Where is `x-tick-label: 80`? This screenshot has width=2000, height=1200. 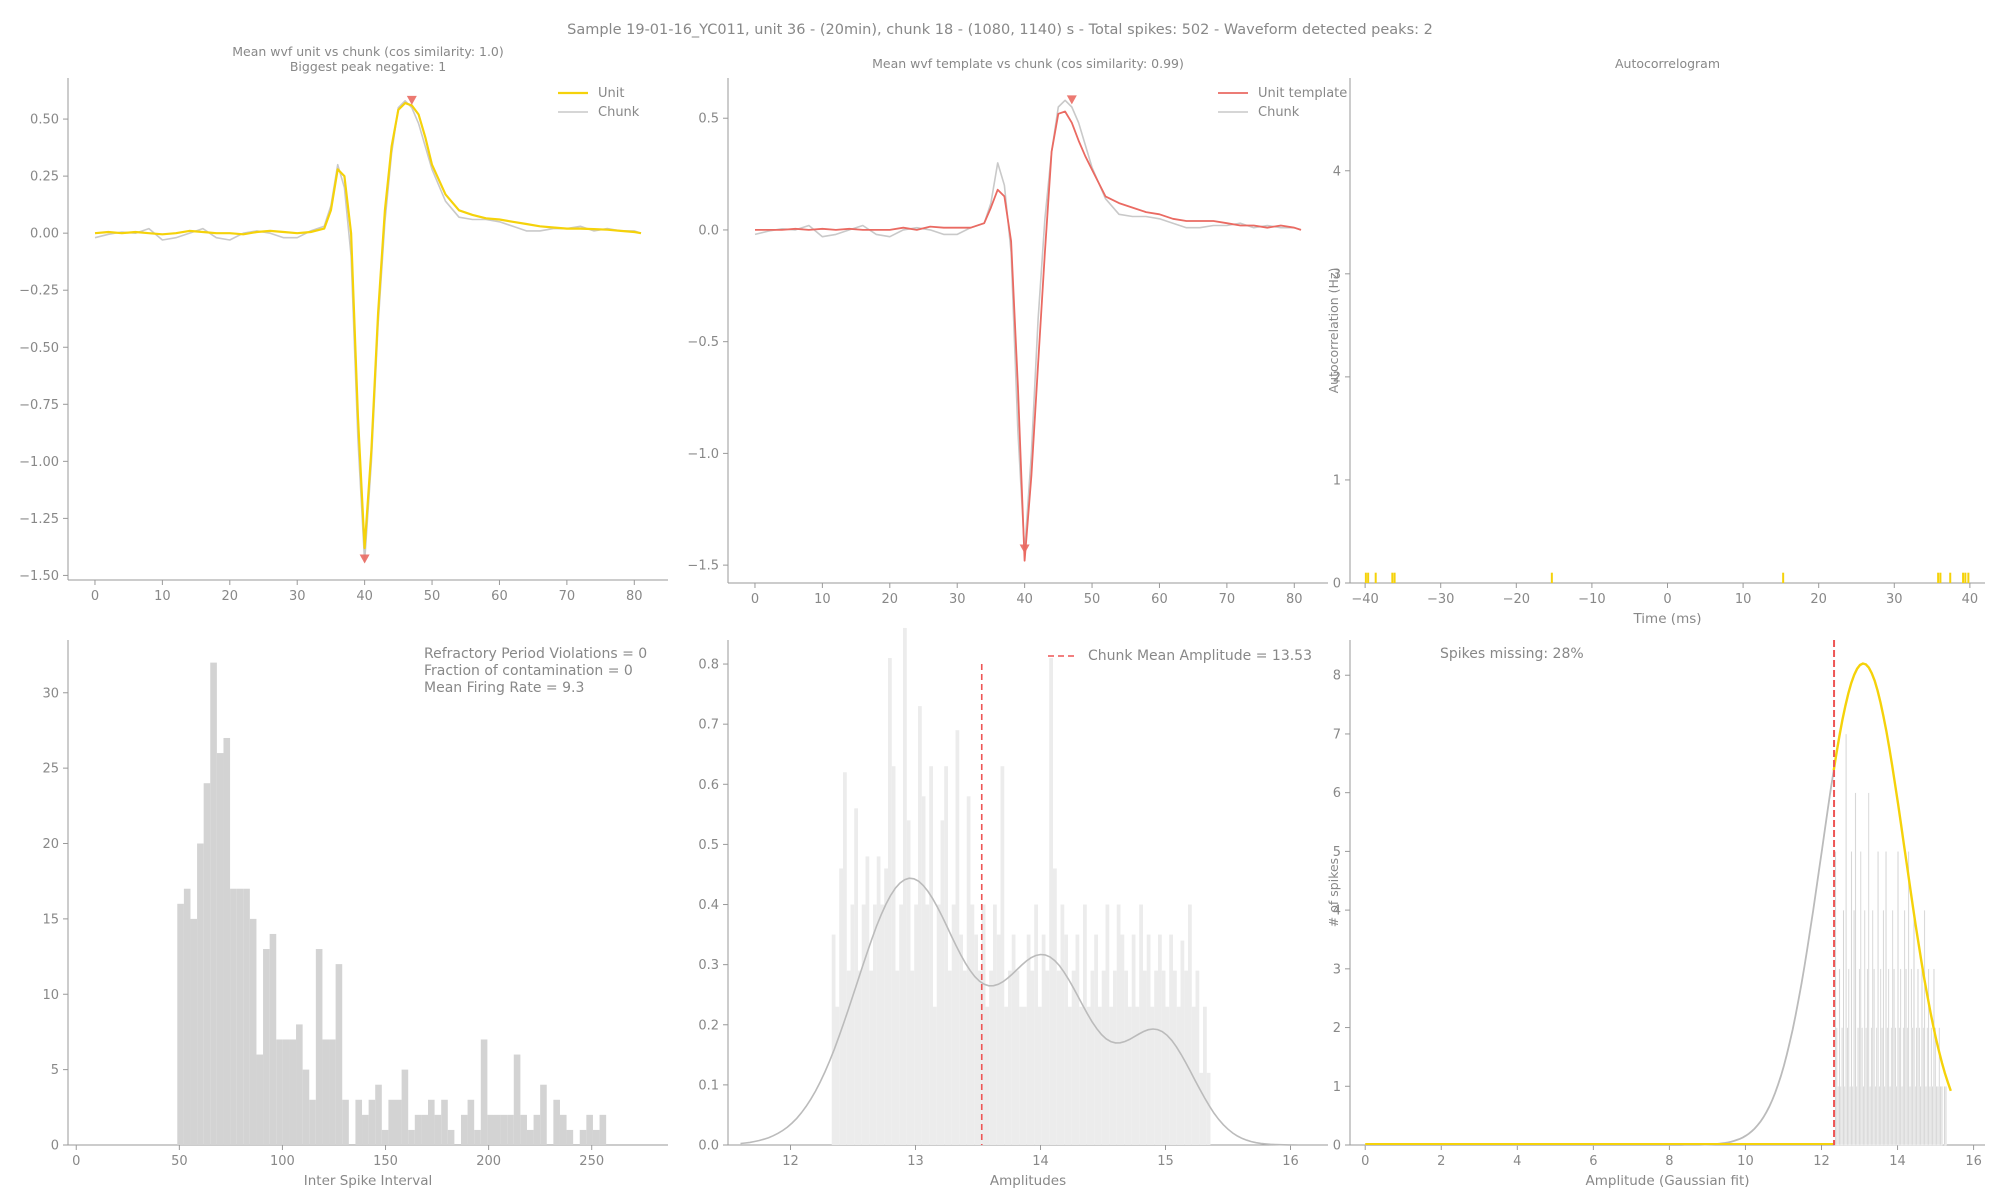
x-tick-label: 80 is located at coordinates (1294, 599).